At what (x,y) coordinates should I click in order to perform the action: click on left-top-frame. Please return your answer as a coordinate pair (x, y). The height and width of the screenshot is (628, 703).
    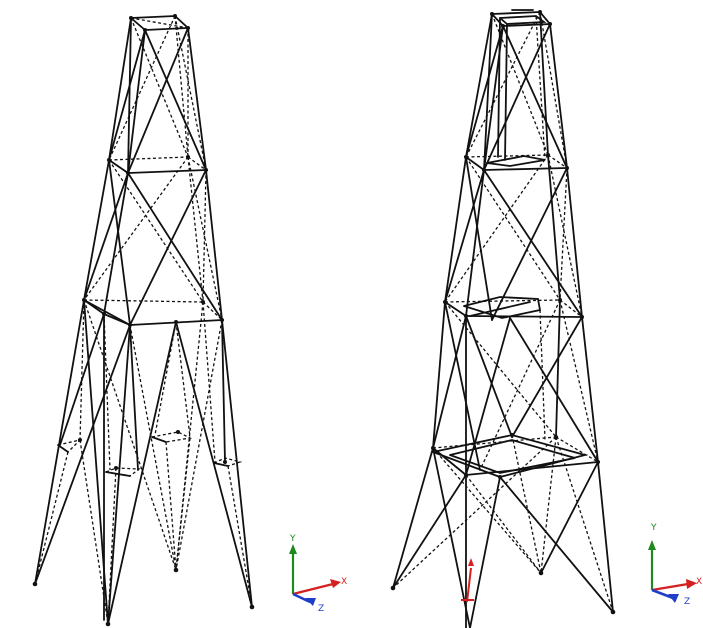
    Looking at the image, I should click on (160, 23).